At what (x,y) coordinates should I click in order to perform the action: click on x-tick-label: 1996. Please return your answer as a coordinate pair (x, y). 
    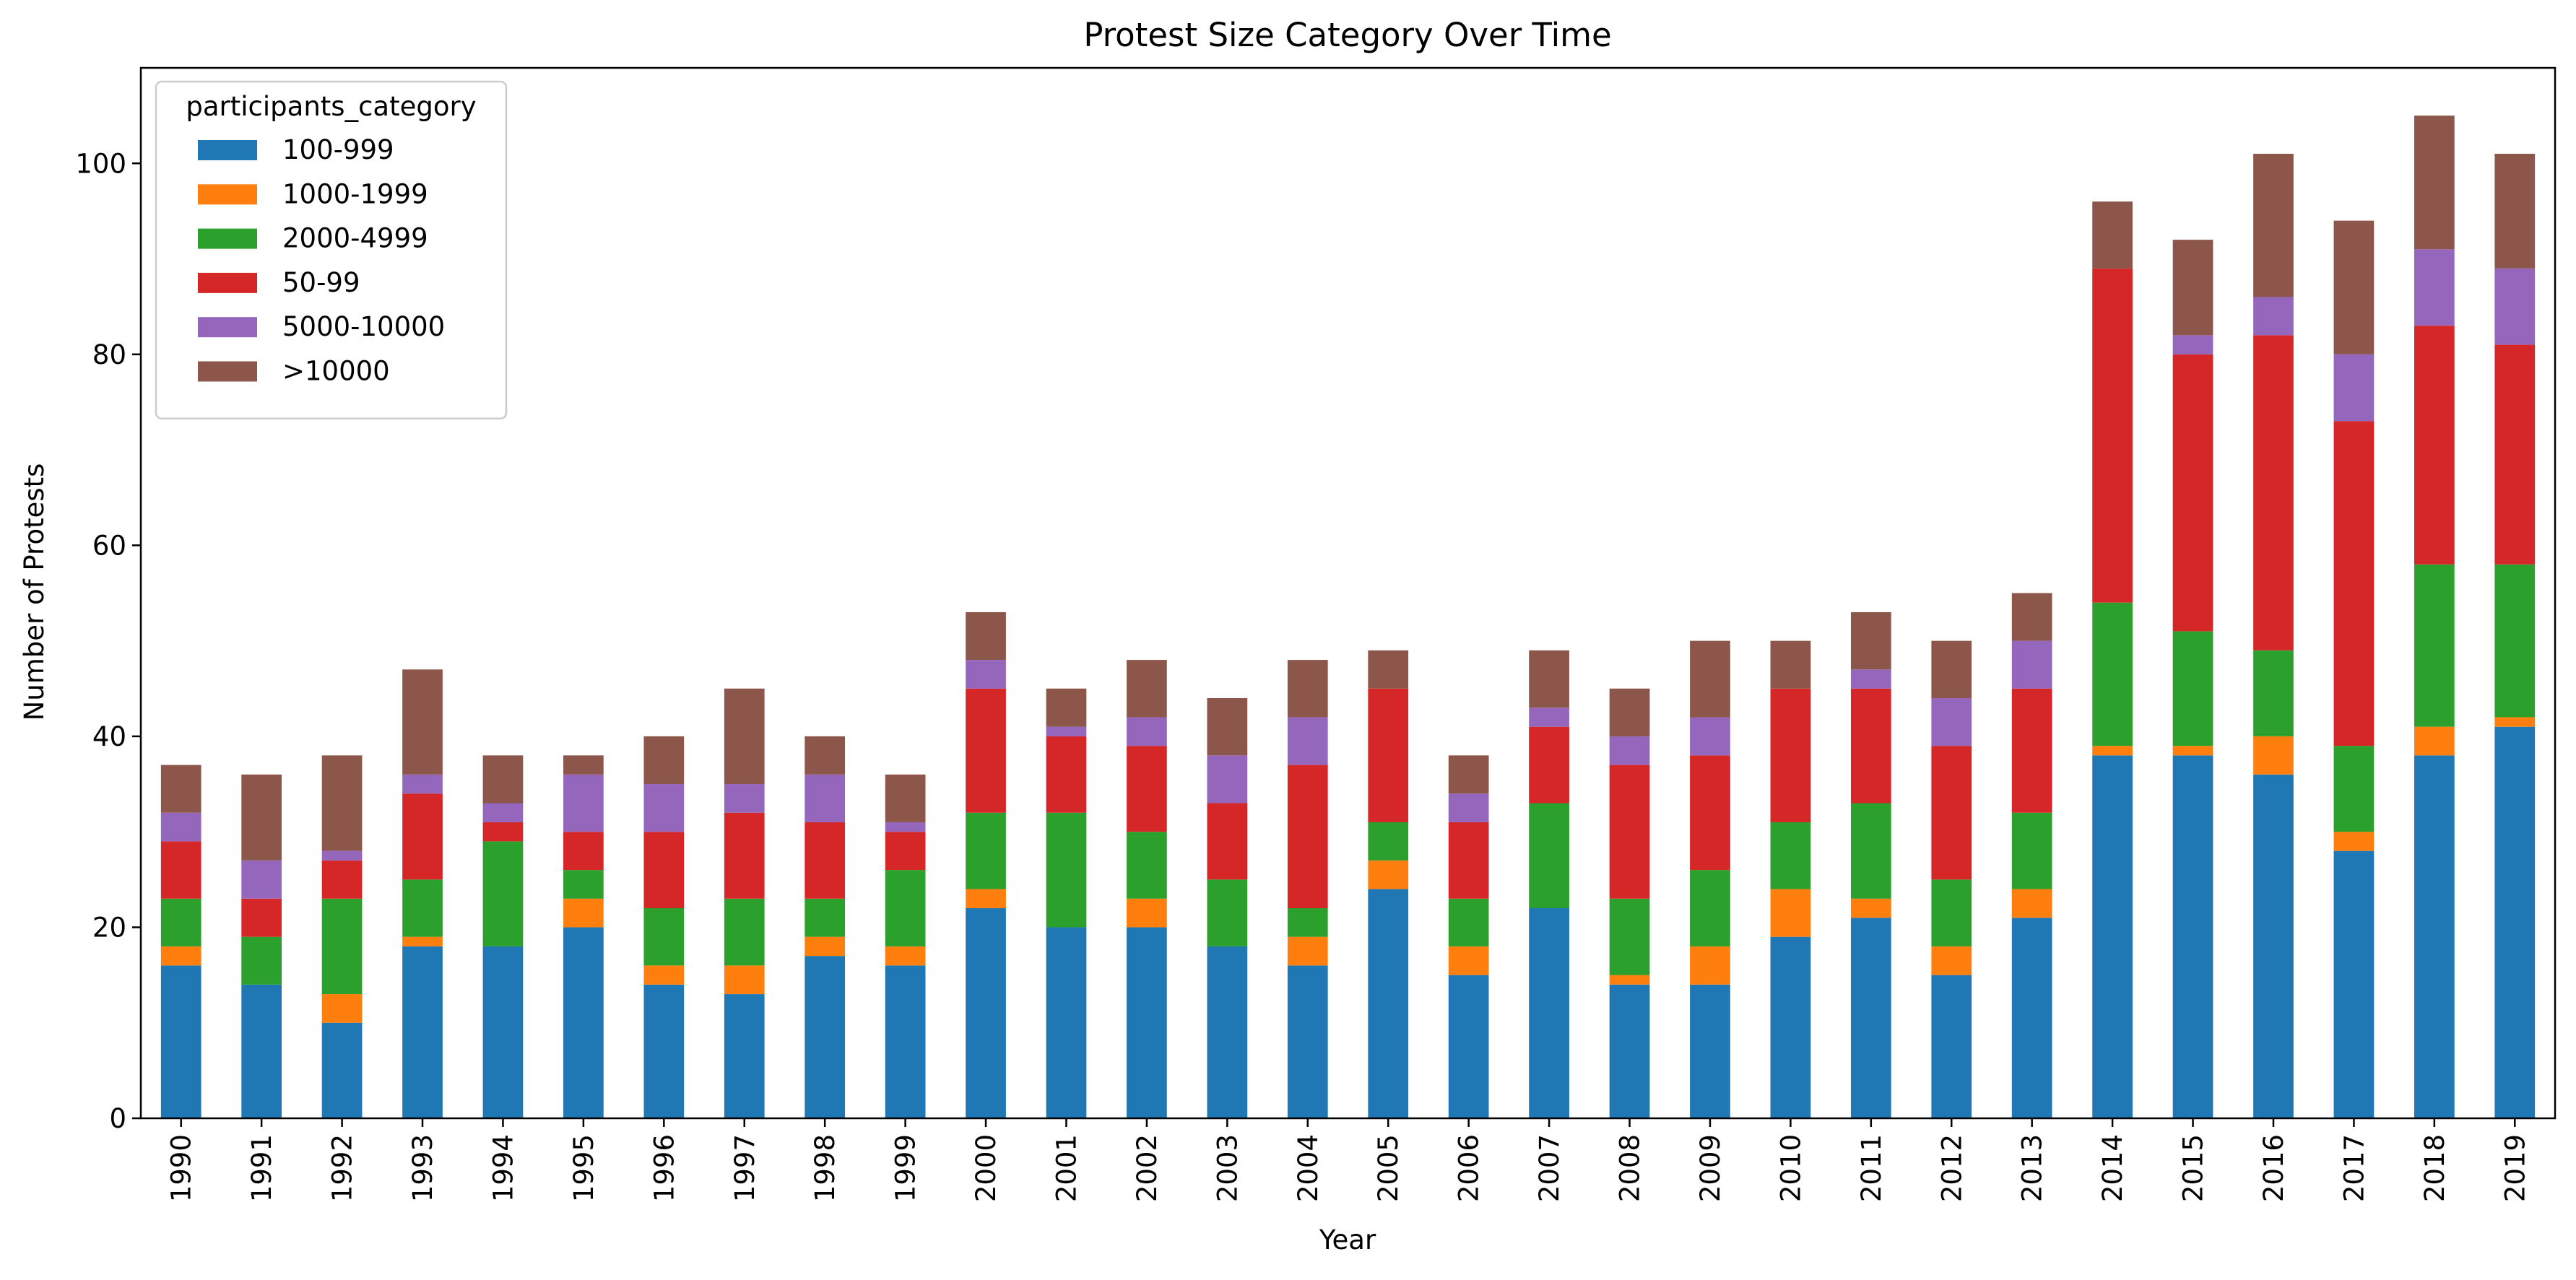
    Looking at the image, I should click on (664, 1168).